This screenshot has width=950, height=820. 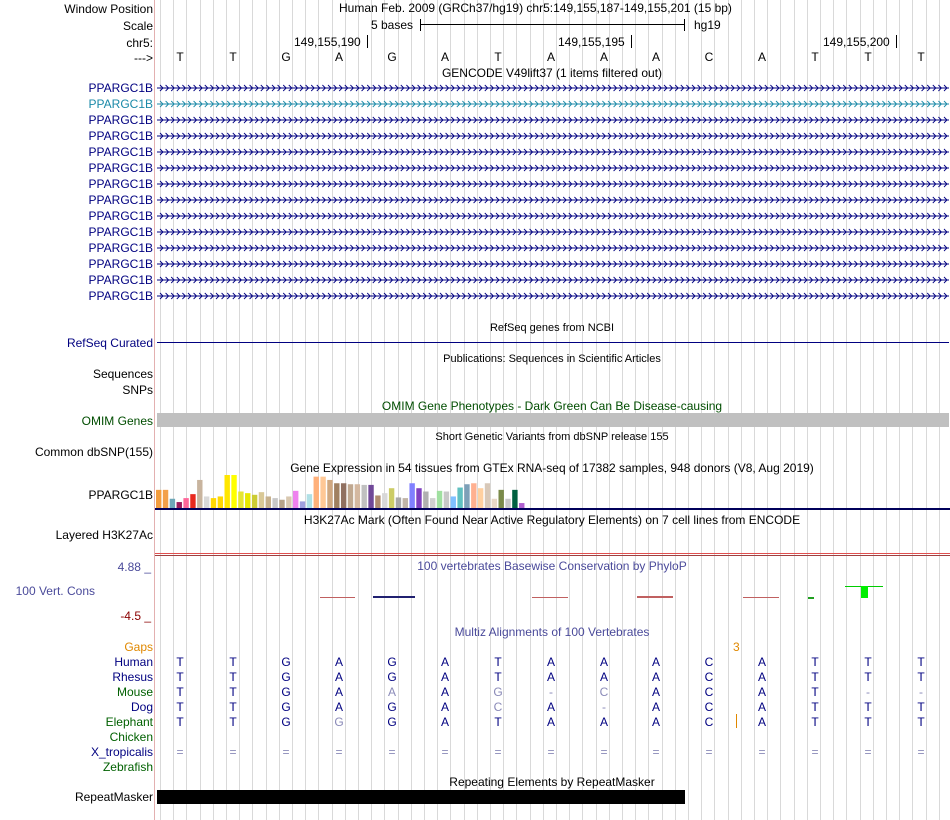 What do you see at coordinates (552, 492) in the screenshot?
I see `gtex-bar-chart` at bounding box center [552, 492].